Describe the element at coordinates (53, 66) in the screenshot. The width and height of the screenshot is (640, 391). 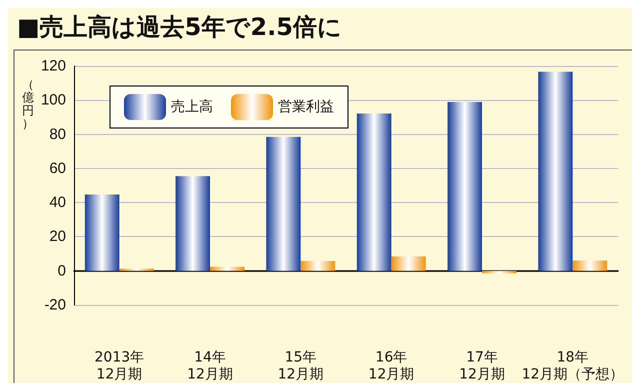
I see `y-tick-label: 120` at that location.